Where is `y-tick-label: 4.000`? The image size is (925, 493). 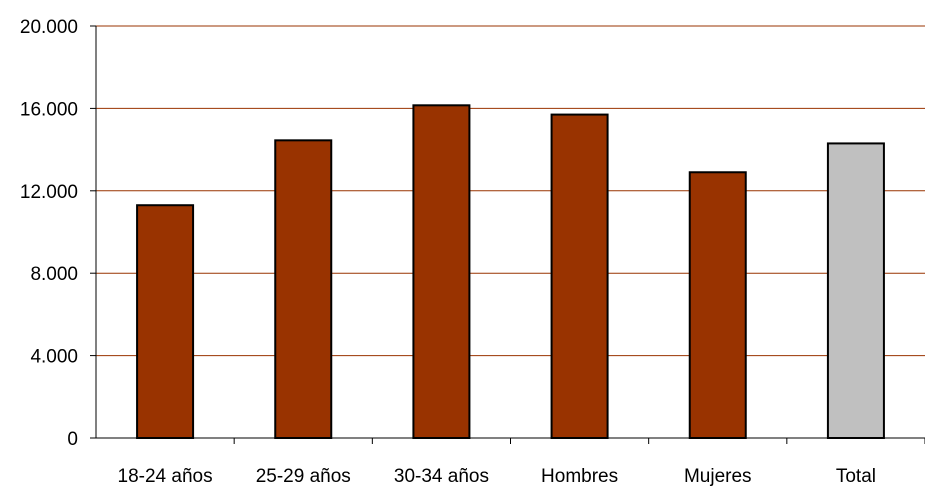 y-tick-label: 4.000 is located at coordinates (54, 357).